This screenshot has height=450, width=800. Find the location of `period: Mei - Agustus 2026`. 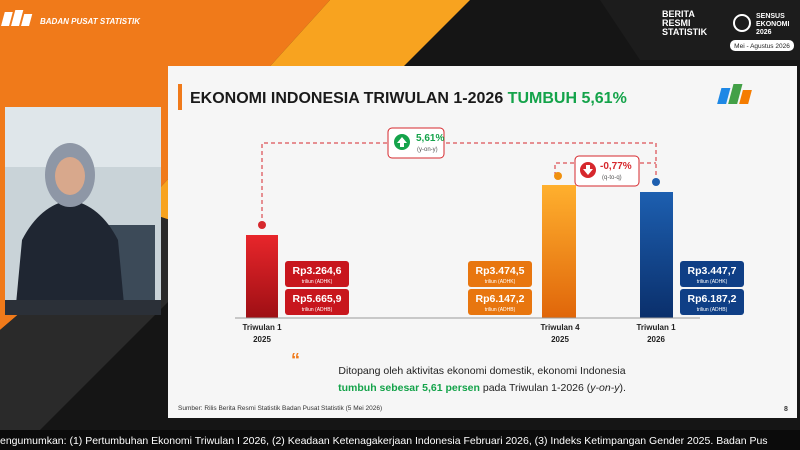

period: Mei - Agustus 2026 is located at coordinates (762, 46).